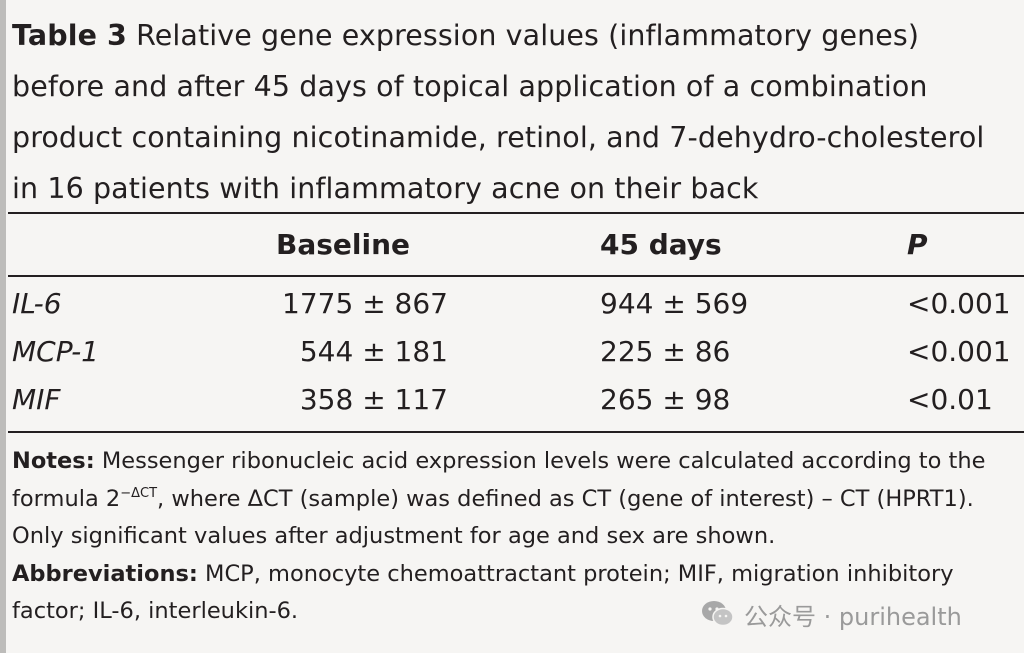 This screenshot has height=653, width=1024. I want to click on table-top-rule, so click(516, 213).